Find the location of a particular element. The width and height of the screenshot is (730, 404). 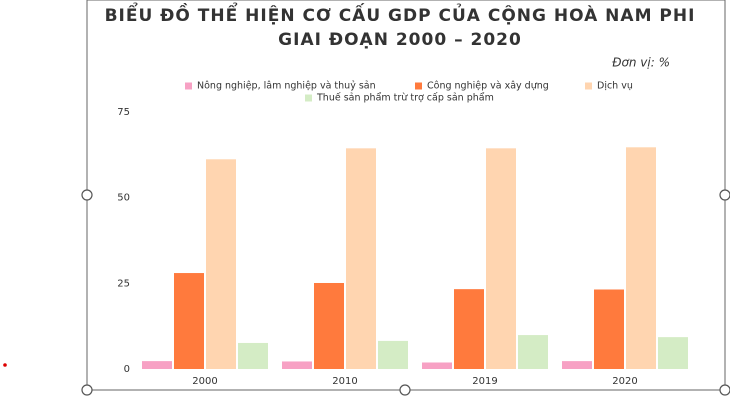

dot is located at coordinates (5, 365).